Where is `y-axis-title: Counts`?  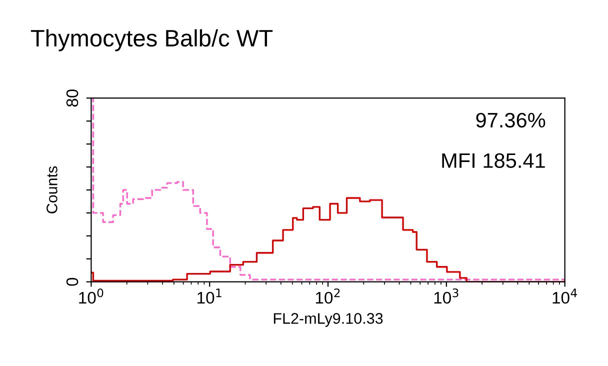
y-axis-title: Counts is located at coordinates (52, 190).